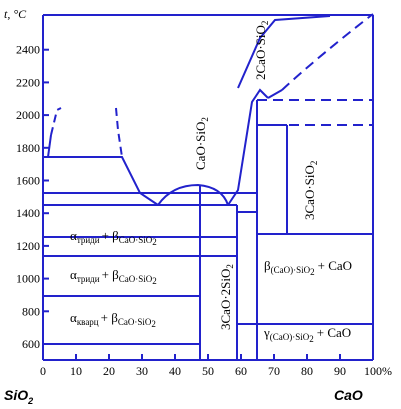 The width and height of the screenshot is (401, 409). Describe the element at coordinates (43, 371) in the screenshot. I see `x-tick-label-0: 0` at that location.